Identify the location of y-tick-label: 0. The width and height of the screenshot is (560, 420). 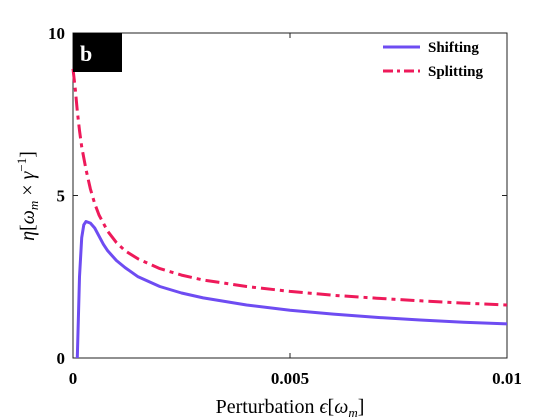
(61, 358).